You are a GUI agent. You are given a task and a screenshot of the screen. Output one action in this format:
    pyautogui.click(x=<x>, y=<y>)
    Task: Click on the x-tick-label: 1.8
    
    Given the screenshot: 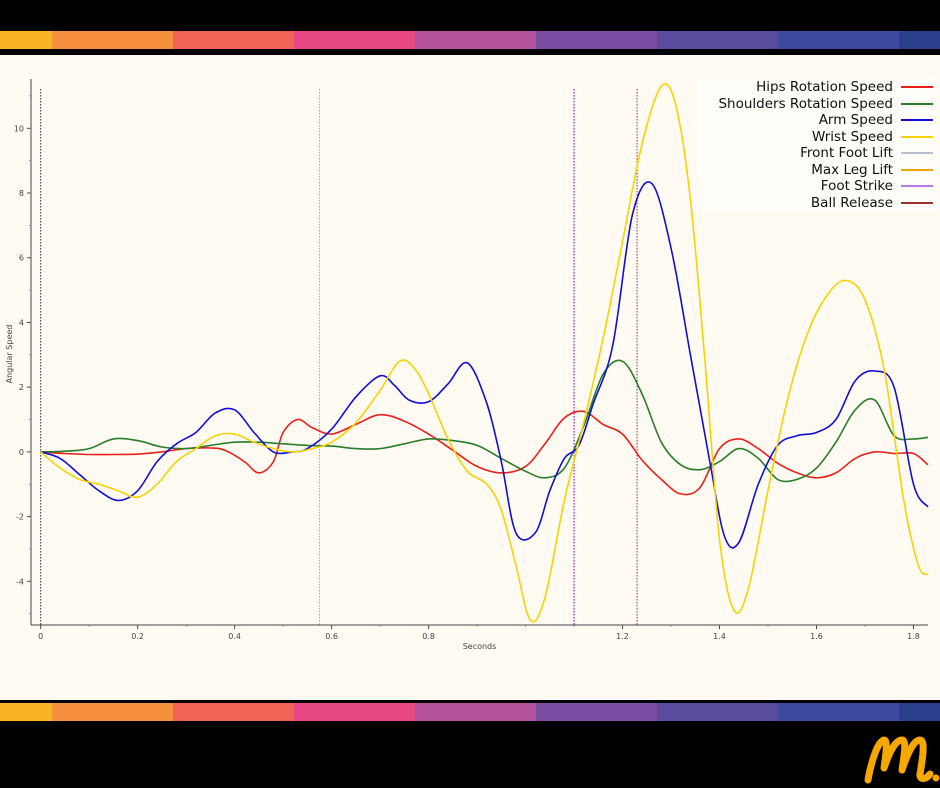 What is the action you would take?
    pyautogui.click(x=913, y=636)
    